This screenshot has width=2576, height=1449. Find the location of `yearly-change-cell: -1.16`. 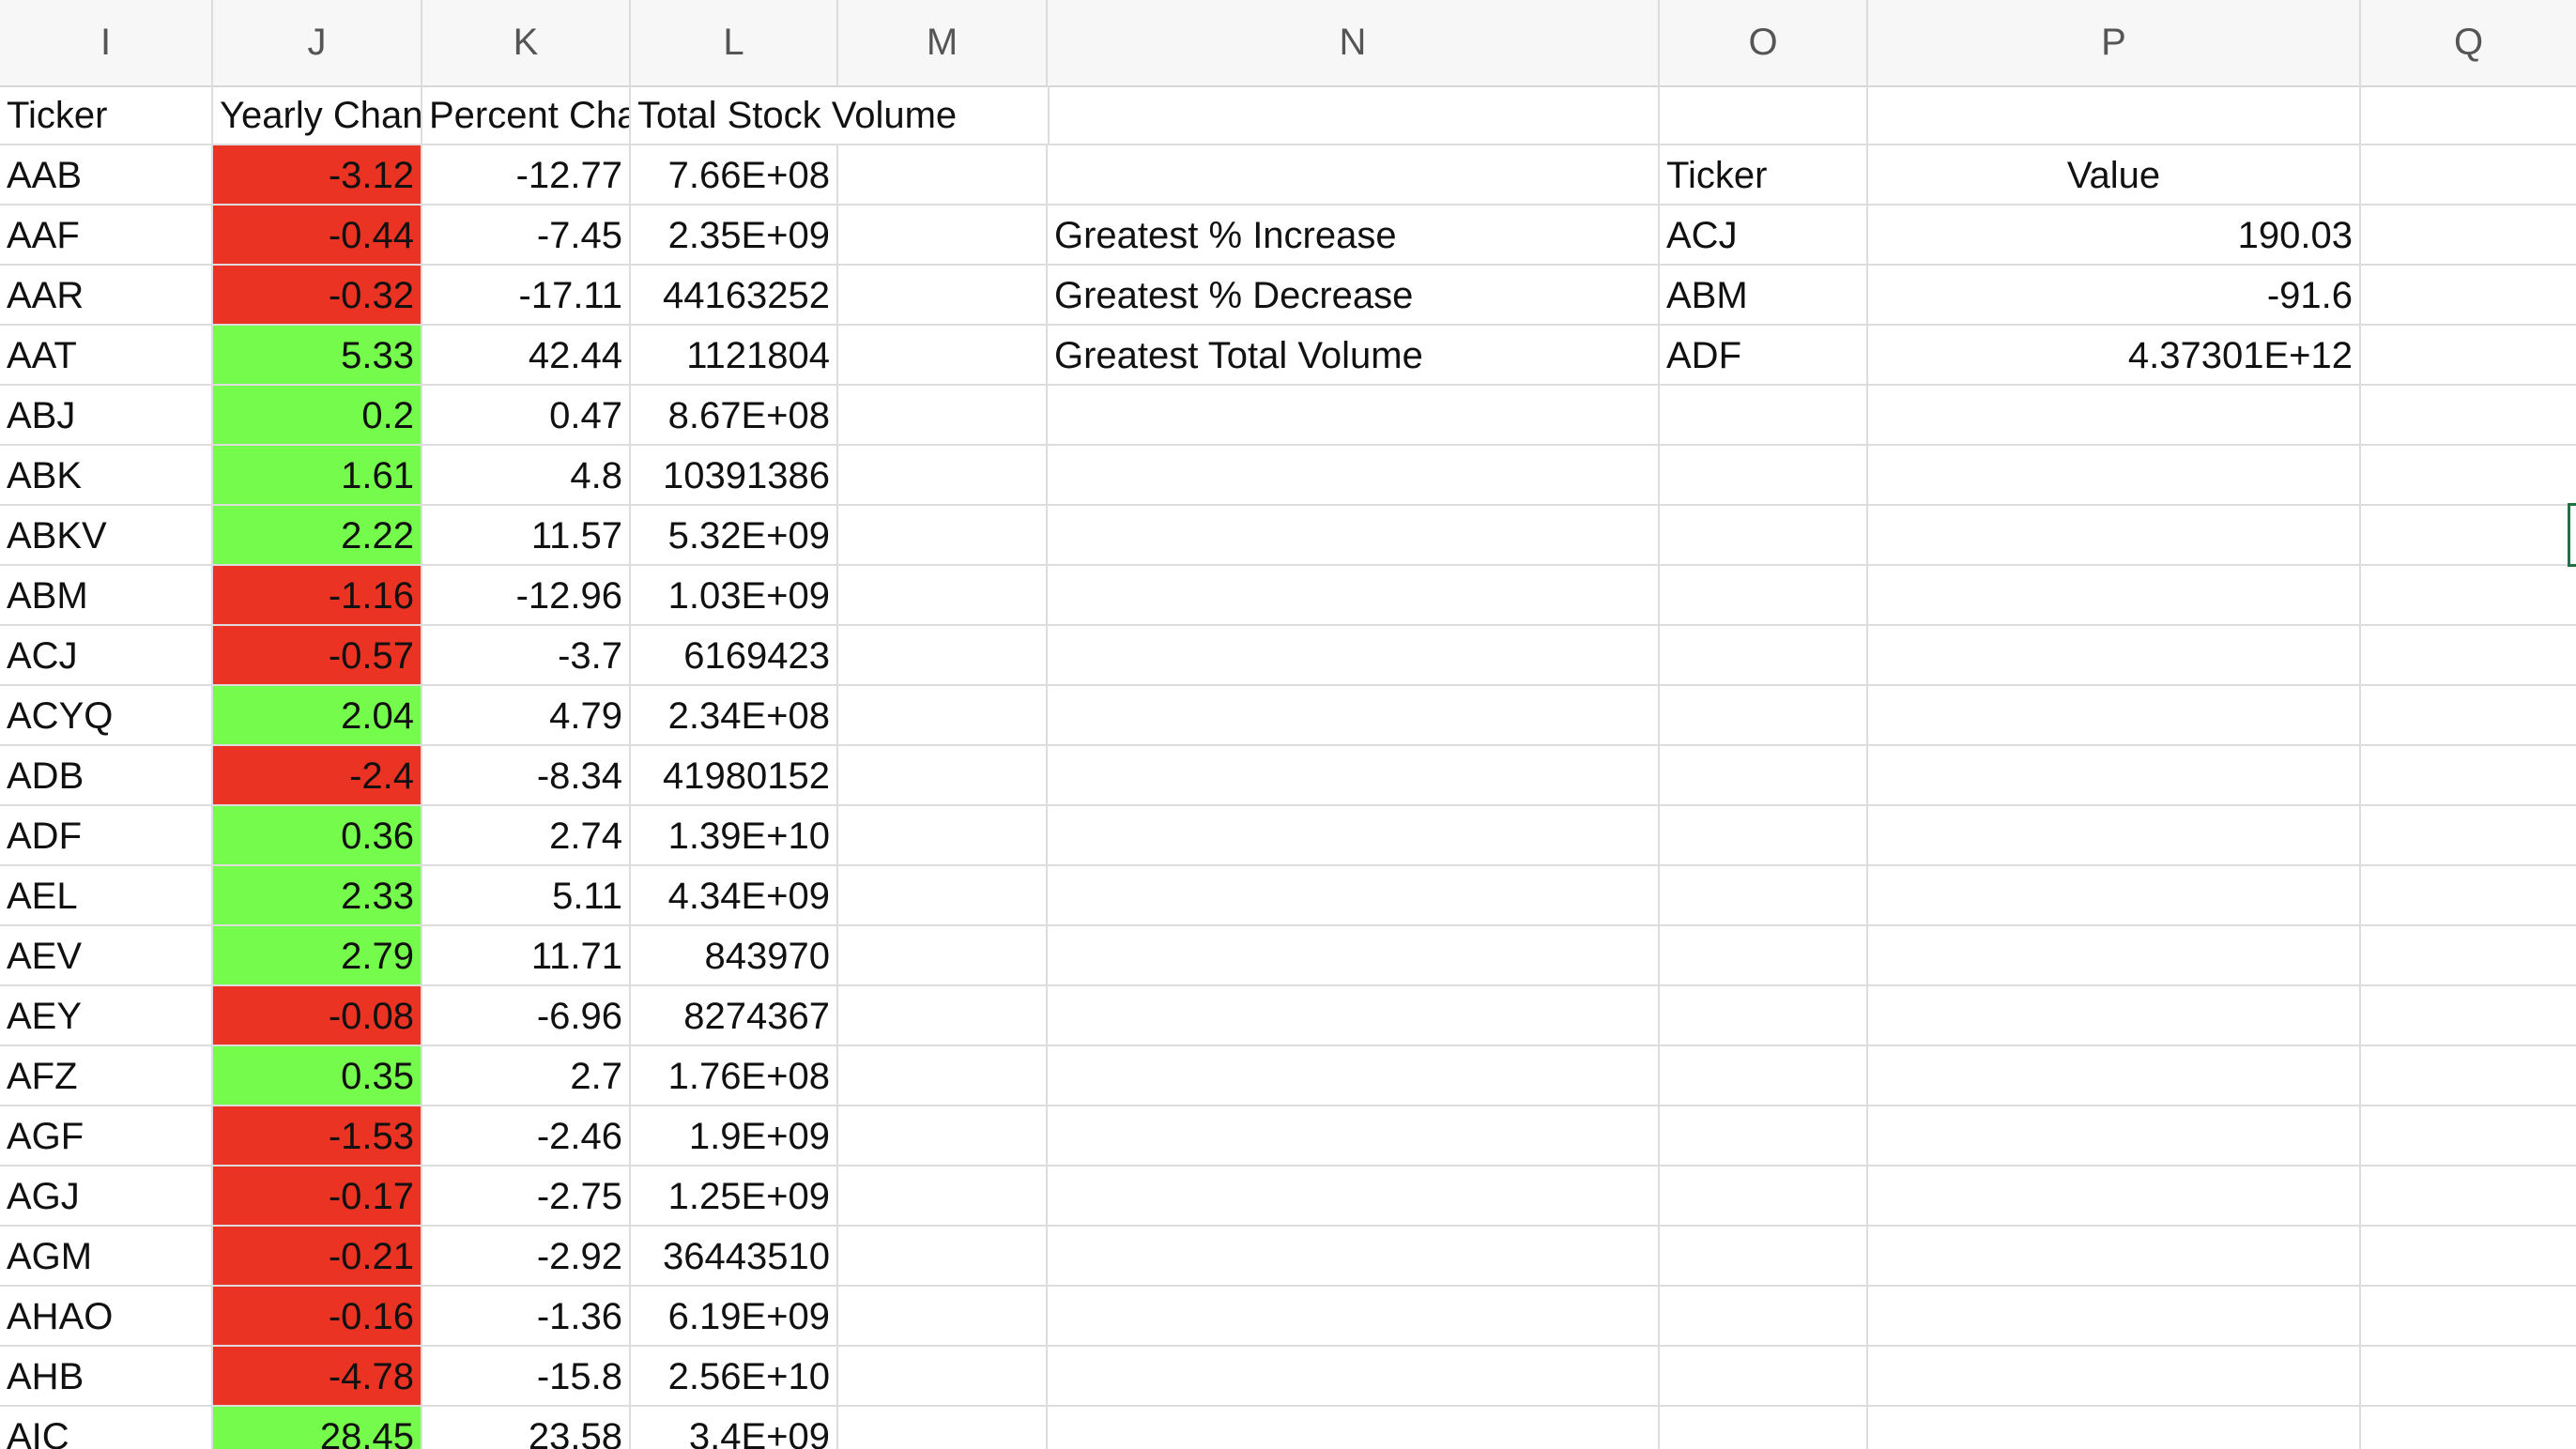

yearly-change-cell: -1.16 is located at coordinates (317, 595).